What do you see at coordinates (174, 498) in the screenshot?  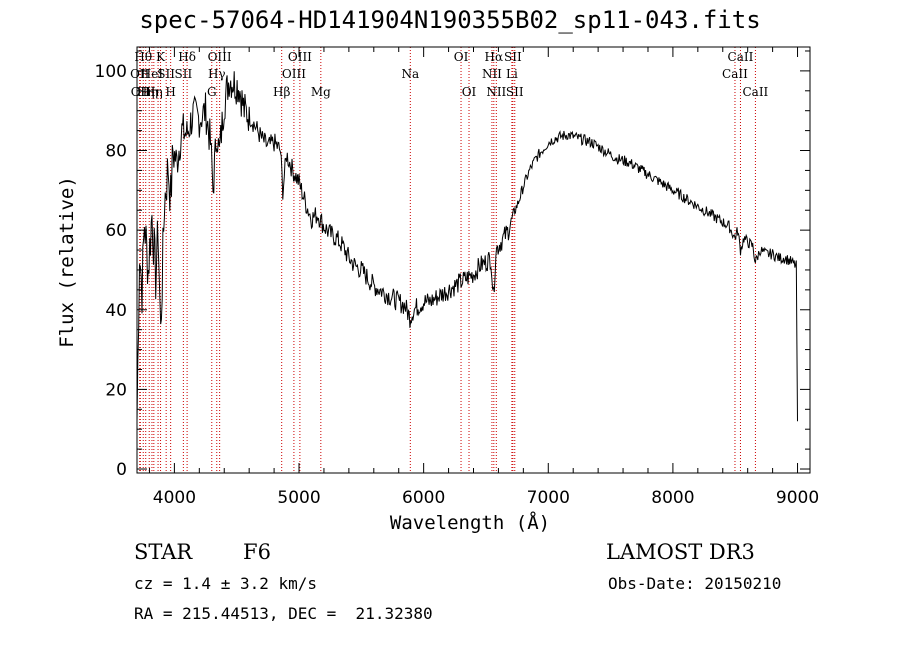 I see `x-tick-label: 4000` at bounding box center [174, 498].